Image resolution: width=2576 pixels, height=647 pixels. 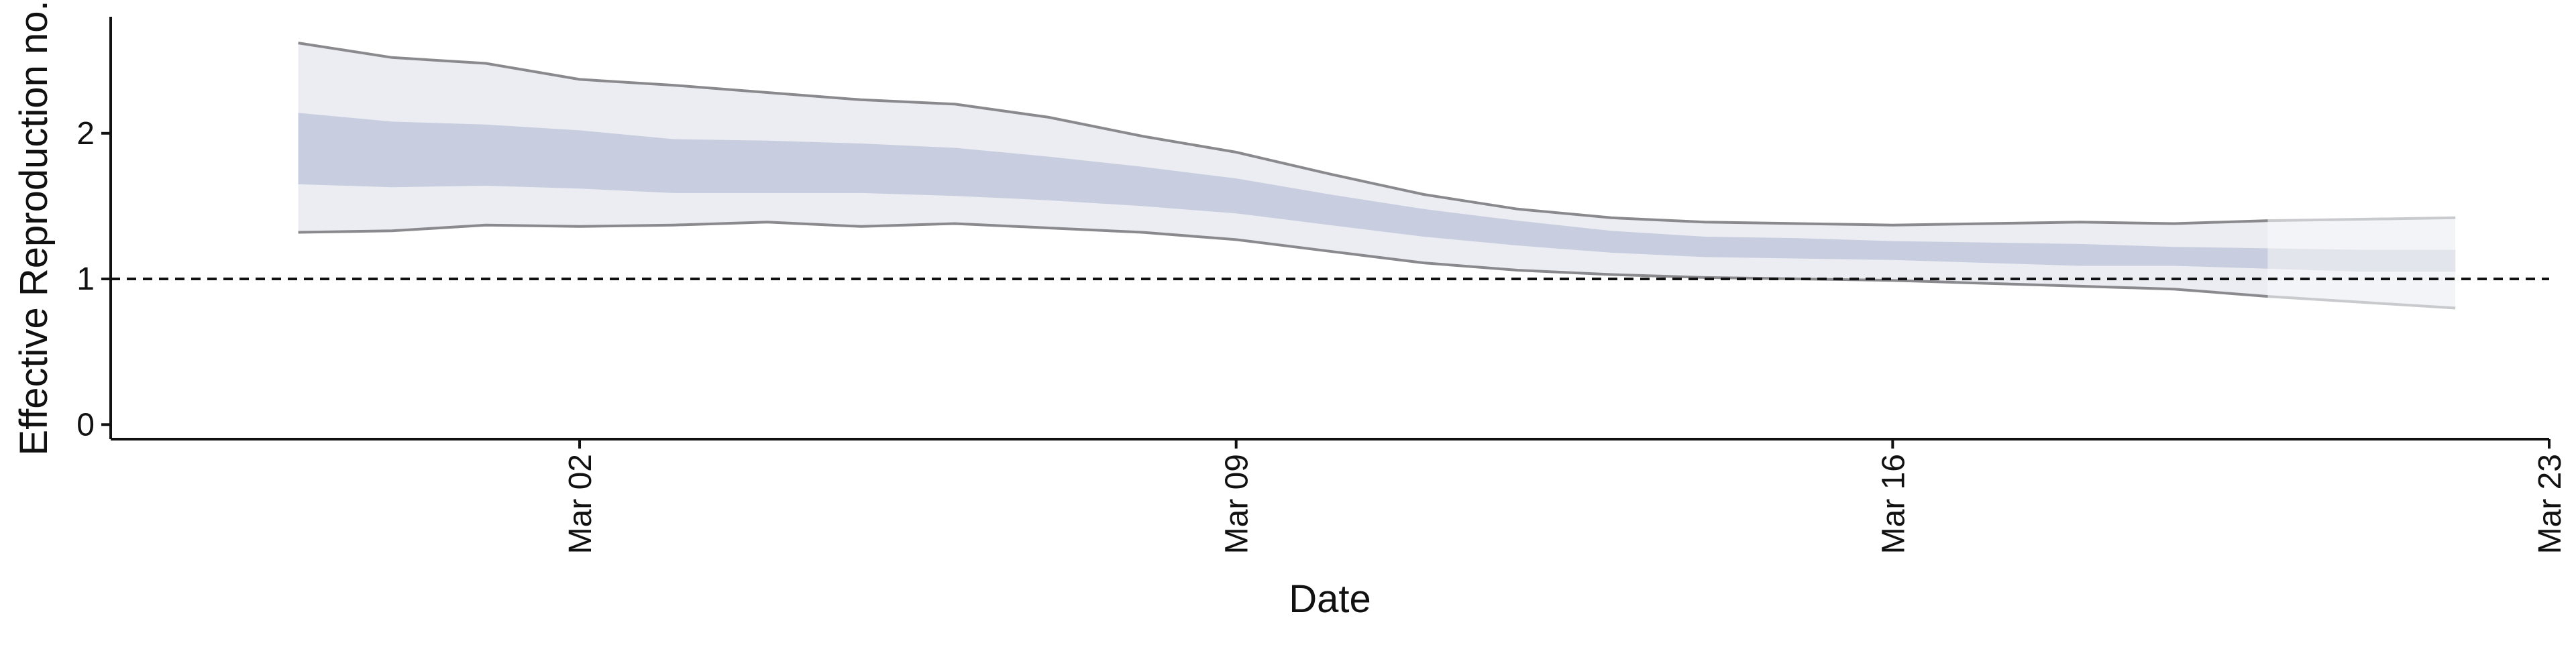 I want to click on x-tick-label: Mar 23, so click(x=2550, y=504).